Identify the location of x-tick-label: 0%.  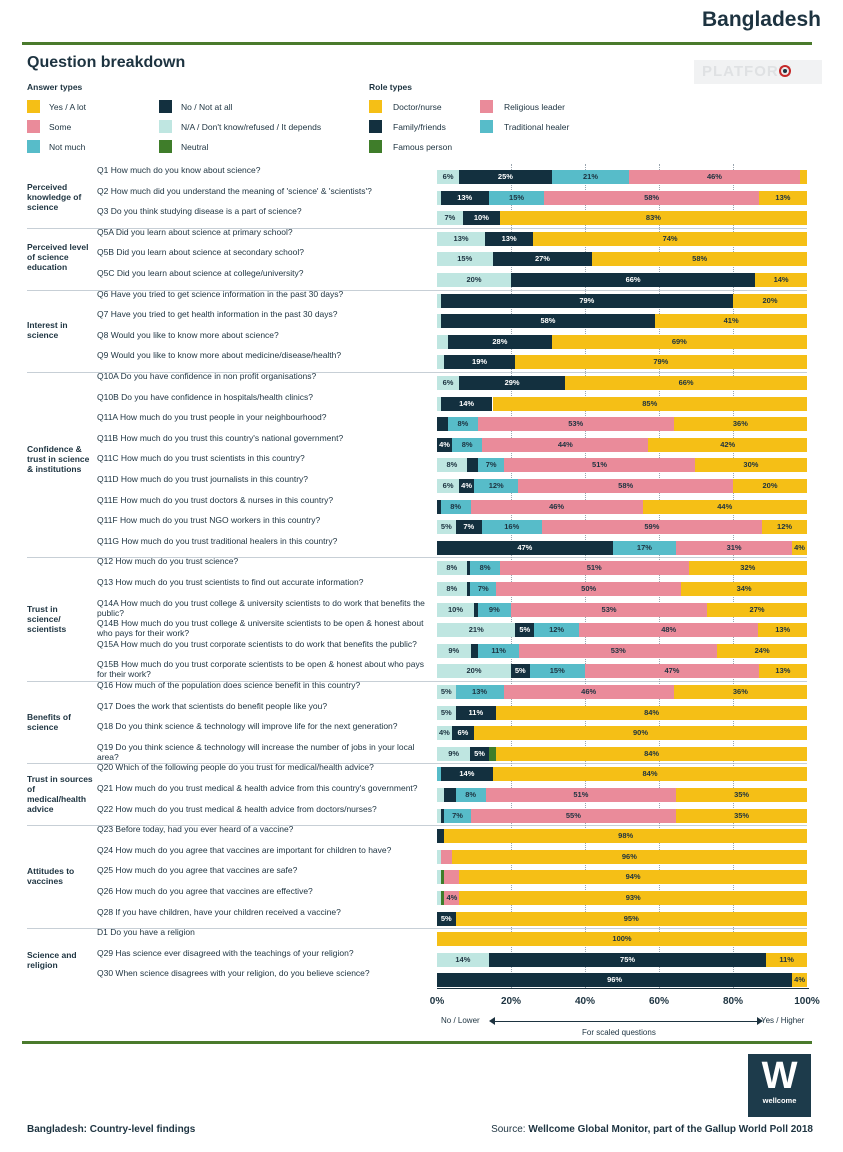
(437, 1001).